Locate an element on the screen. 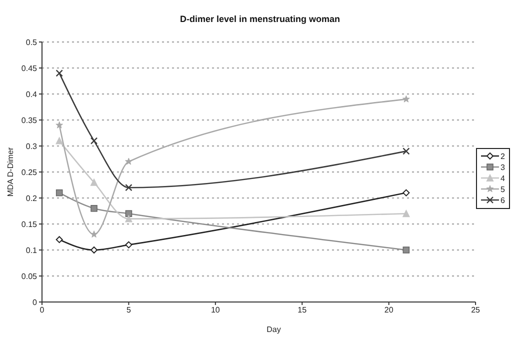  y-tick-label: 0.05 is located at coordinates (29, 276).